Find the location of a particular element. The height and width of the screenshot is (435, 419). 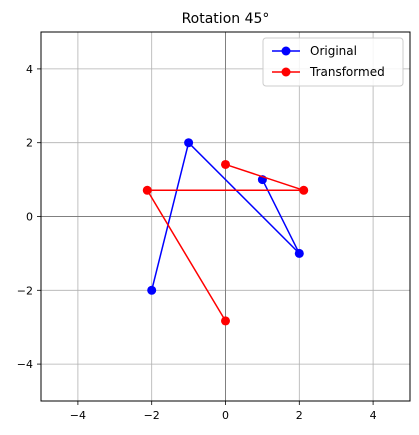

x-tick-label: 0 is located at coordinates (225, 415).